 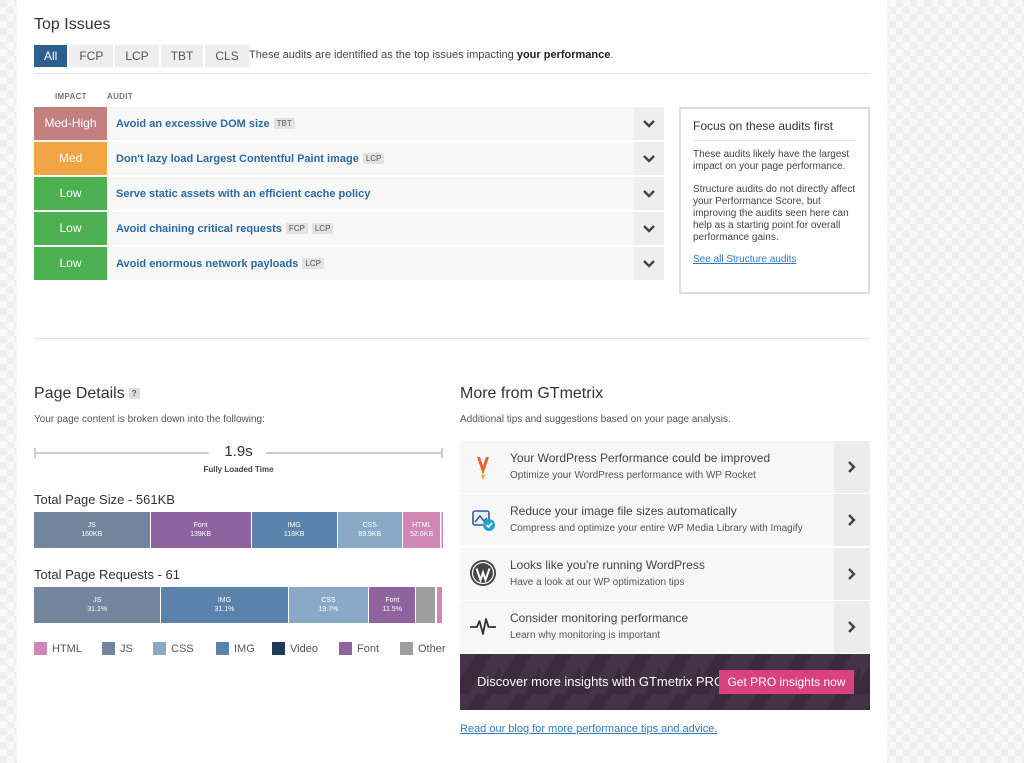 What do you see at coordinates (92, 530) in the screenshot?
I see `segment-js: JS 160KB` at bounding box center [92, 530].